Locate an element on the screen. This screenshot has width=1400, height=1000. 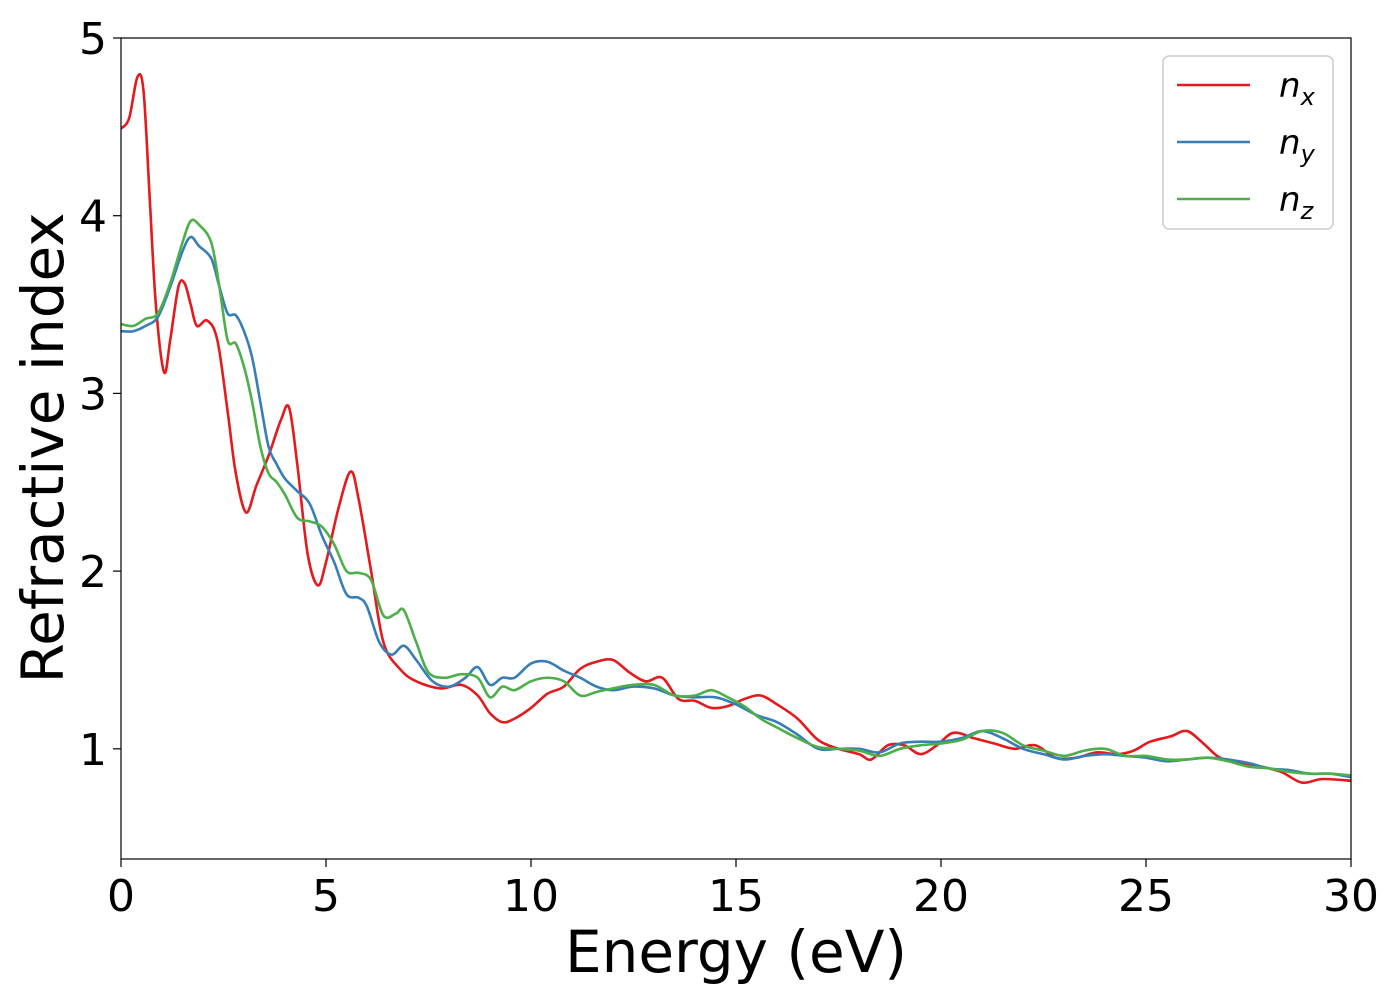
y-tick-label: 3 is located at coordinates (93, 394).